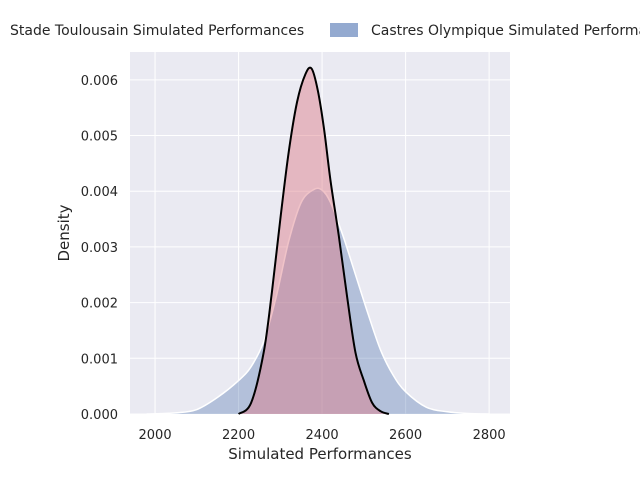 This screenshot has width=640, height=480. What do you see at coordinates (64, 232) in the screenshot?
I see `y-axis-label: Density` at bounding box center [64, 232].